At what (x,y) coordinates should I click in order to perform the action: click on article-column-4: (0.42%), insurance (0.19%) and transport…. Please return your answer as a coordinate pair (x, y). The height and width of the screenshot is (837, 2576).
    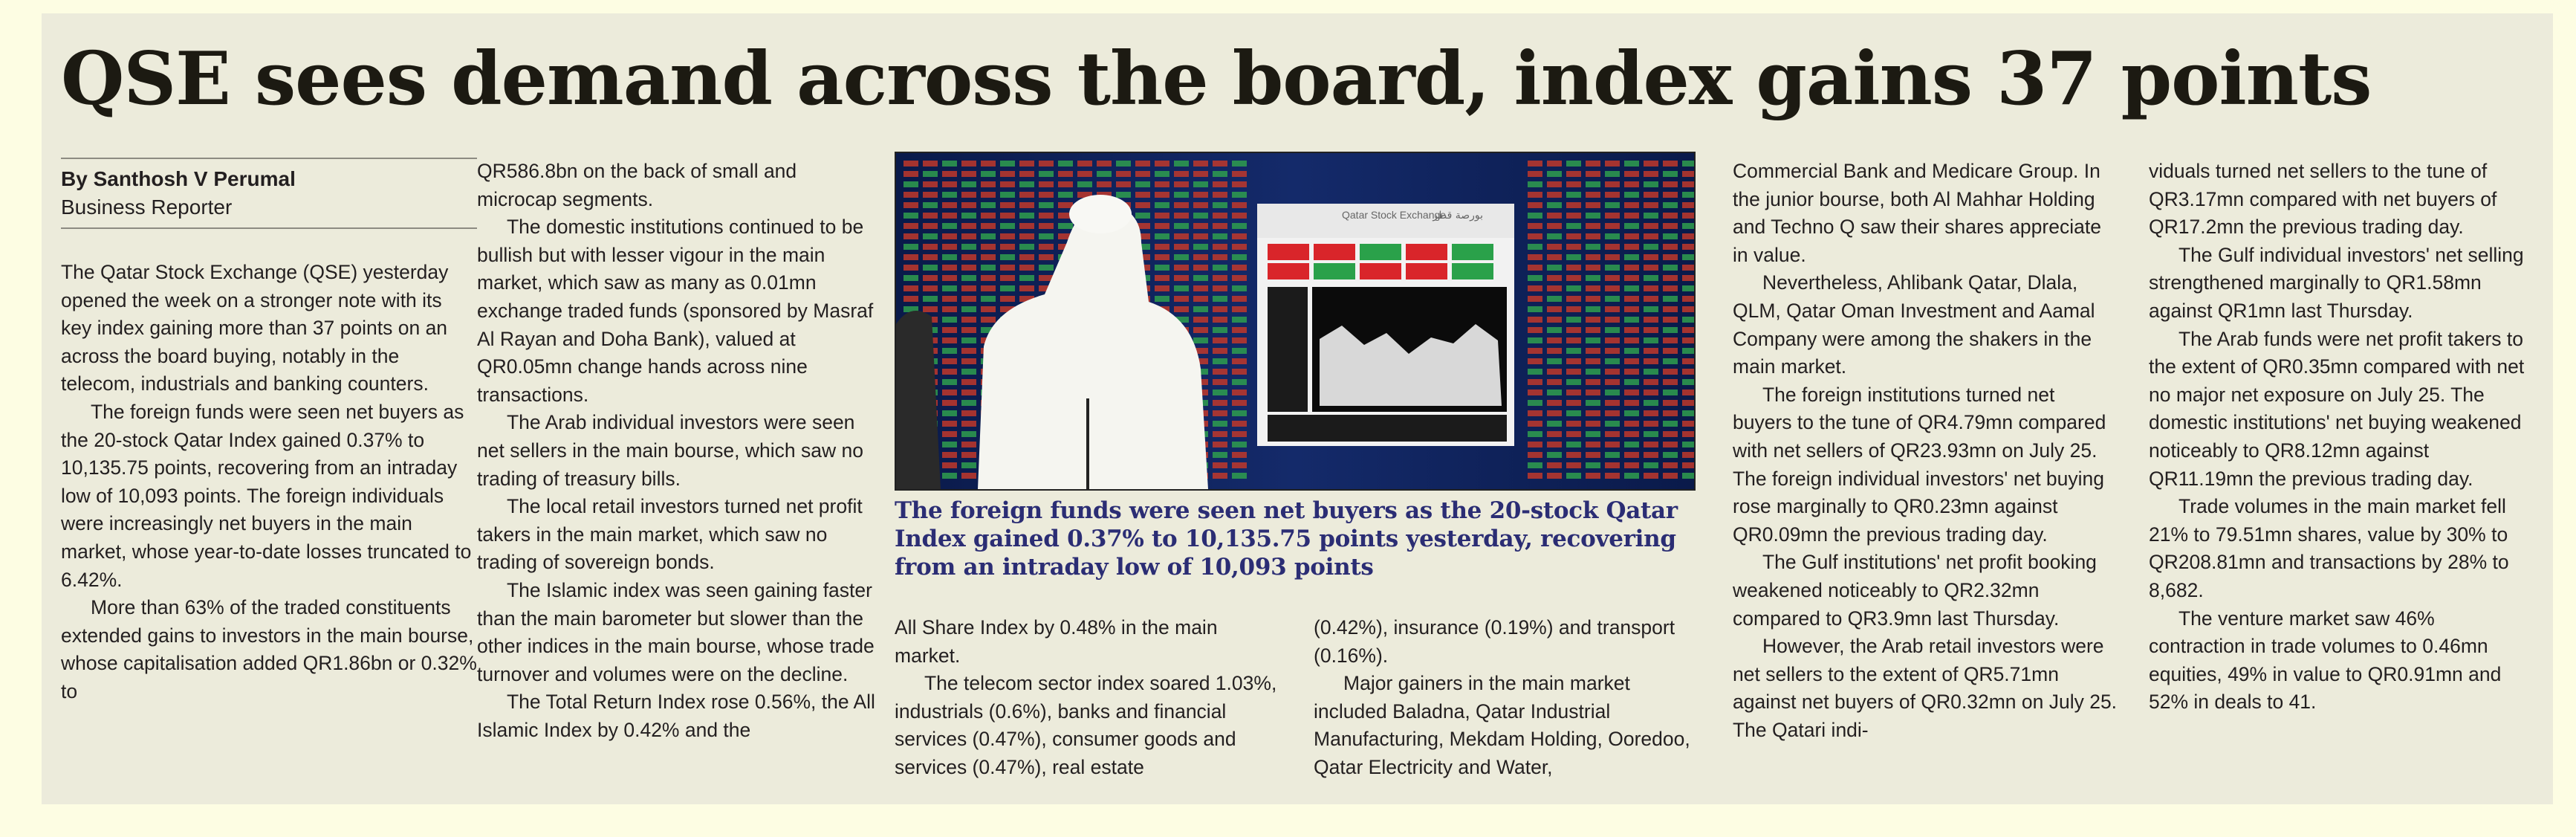
    Looking at the image, I should click on (1507, 698).